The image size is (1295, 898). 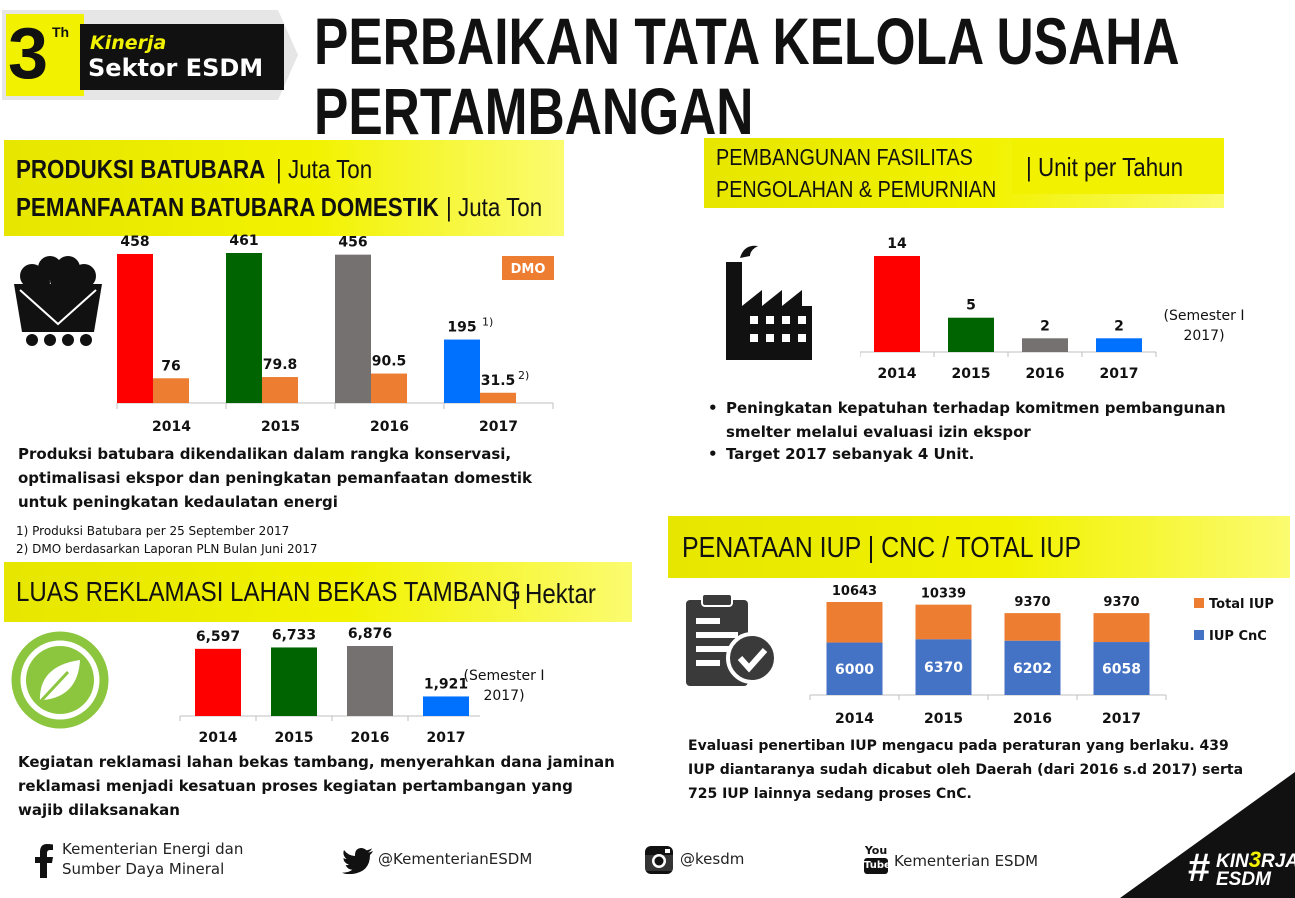 What do you see at coordinates (1277, 861) in the screenshot?
I see `hashtag-top-c: RJA` at bounding box center [1277, 861].